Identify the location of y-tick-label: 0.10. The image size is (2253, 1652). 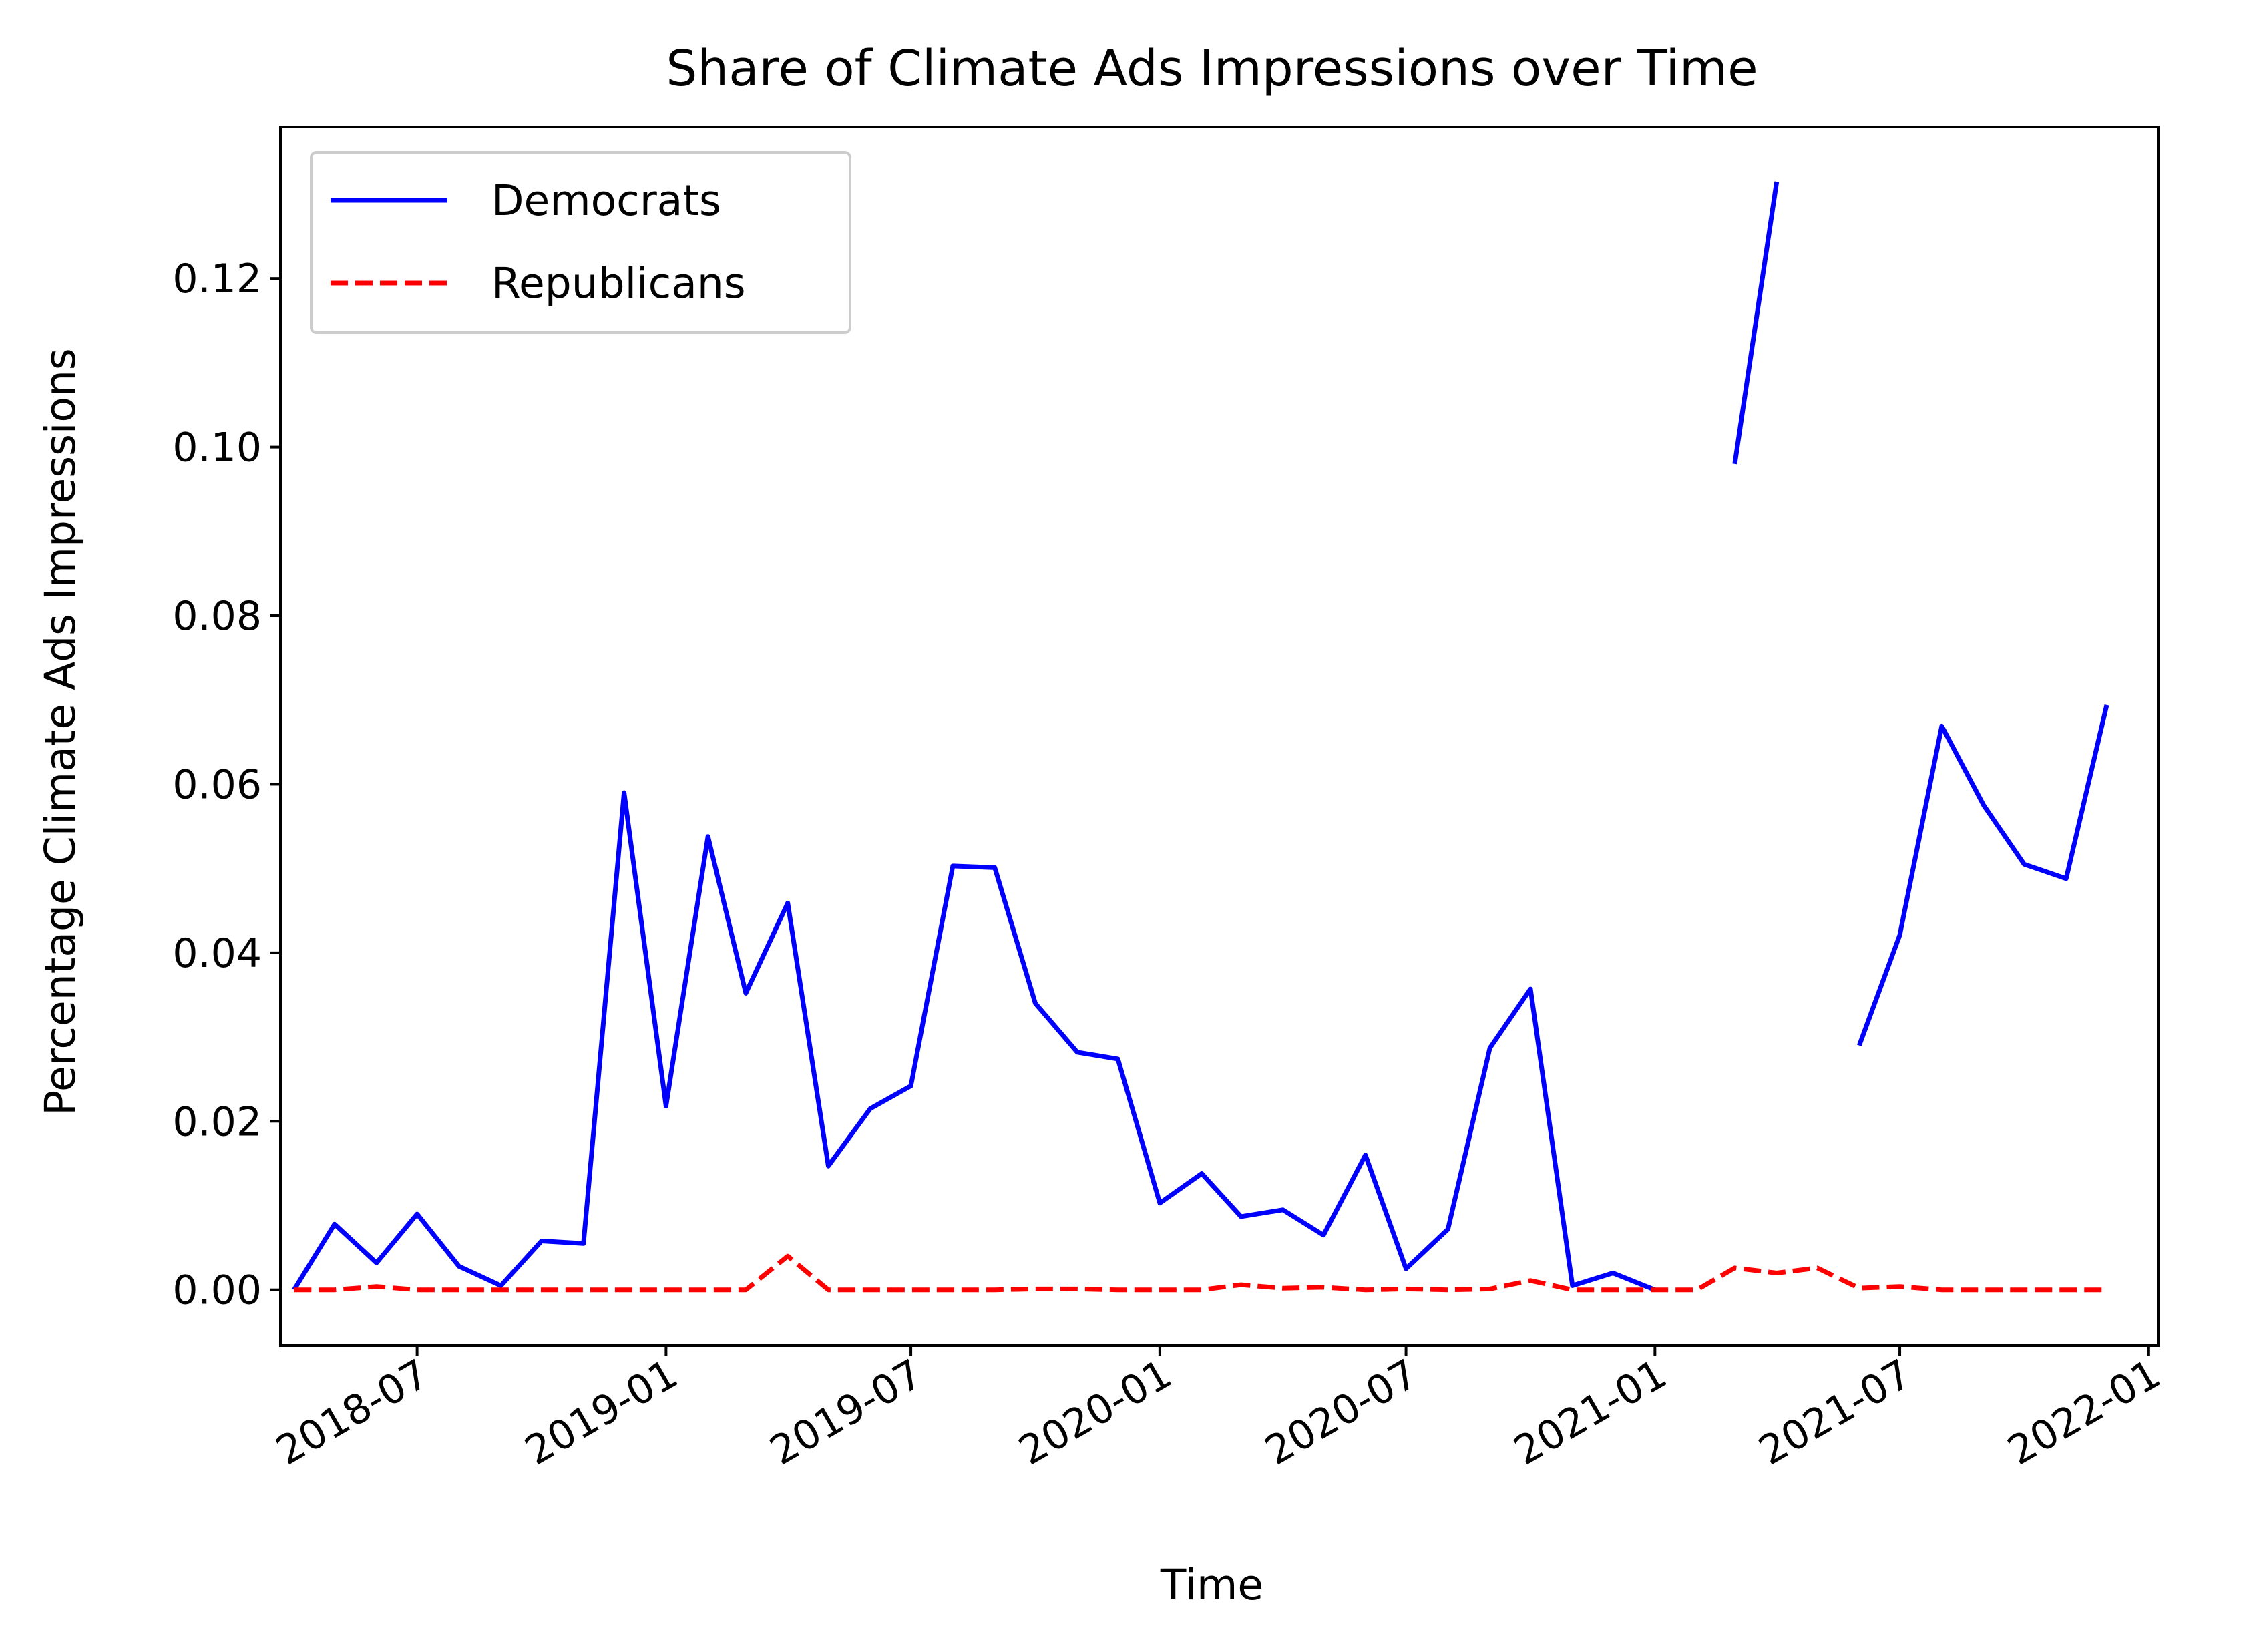
(217, 448).